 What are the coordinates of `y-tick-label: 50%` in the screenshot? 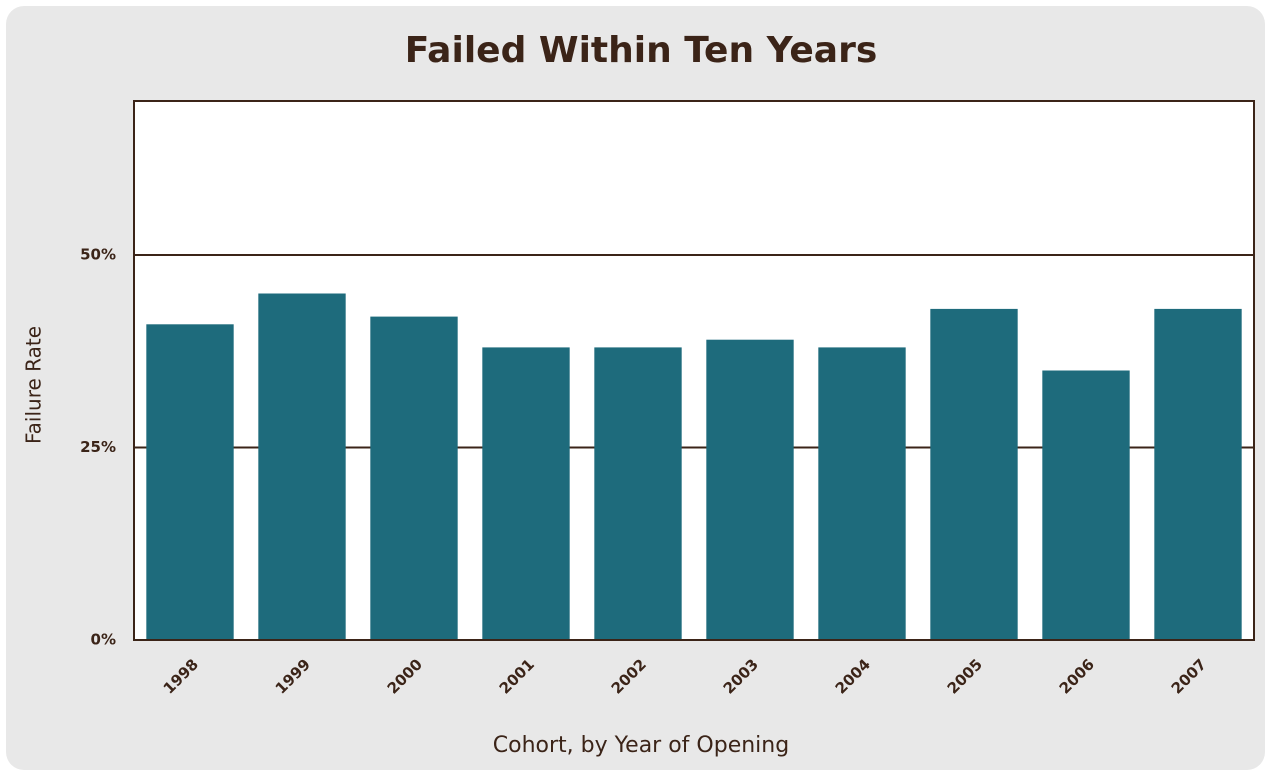 It's located at (98, 255).